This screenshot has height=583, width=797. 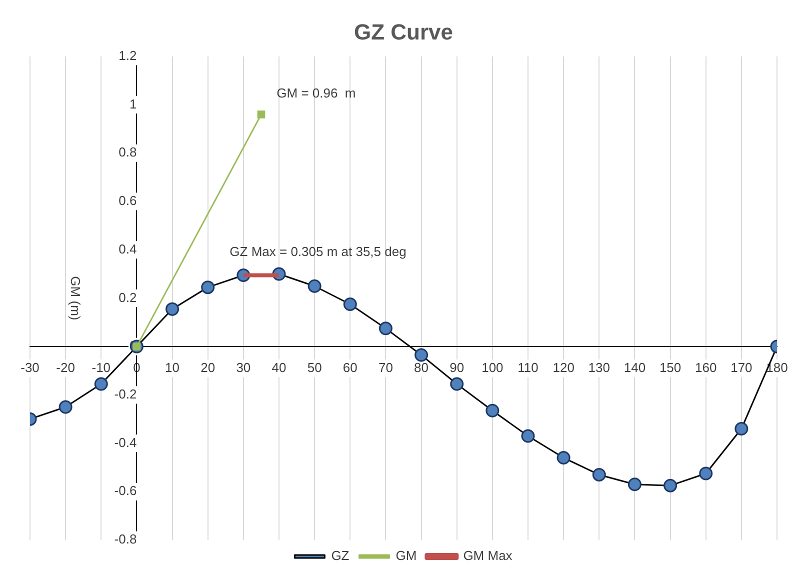 I want to click on y-tick-label: -0.6, so click(x=125, y=490).